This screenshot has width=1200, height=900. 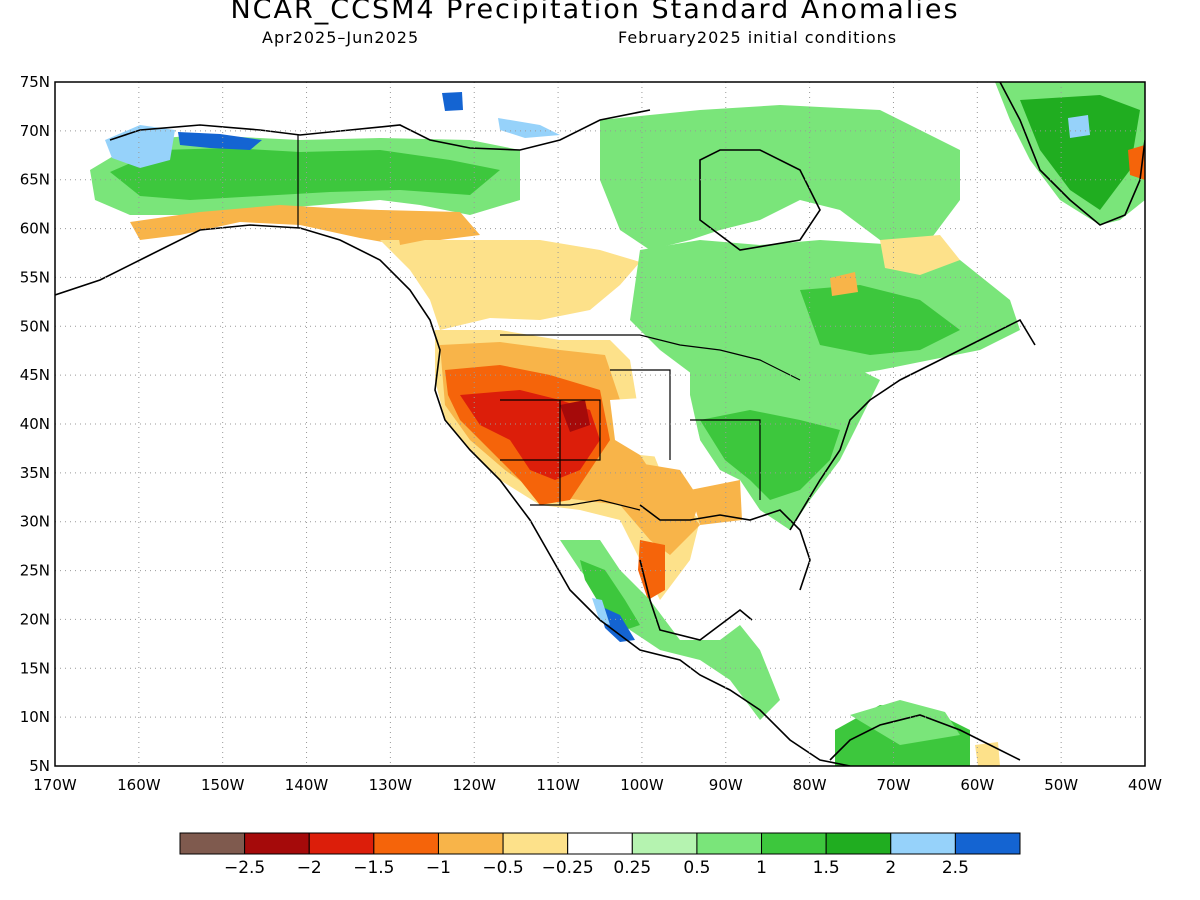 What do you see at coordinates (510, 285) in the screenshot?
I see `anomaly-bc-yellow` at bounding box center [510, 285].